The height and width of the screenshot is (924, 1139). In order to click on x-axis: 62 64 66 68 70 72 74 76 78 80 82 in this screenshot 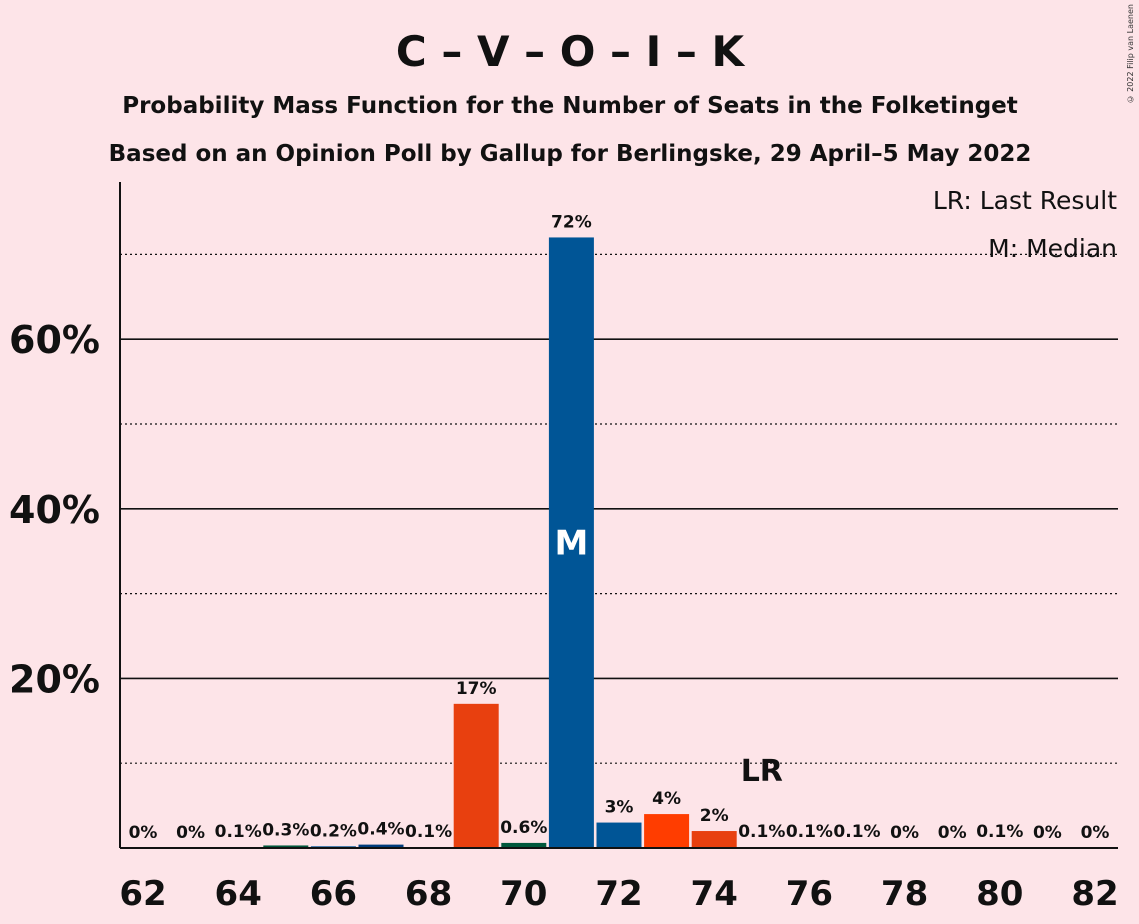, I will do `click(619, 880)`.